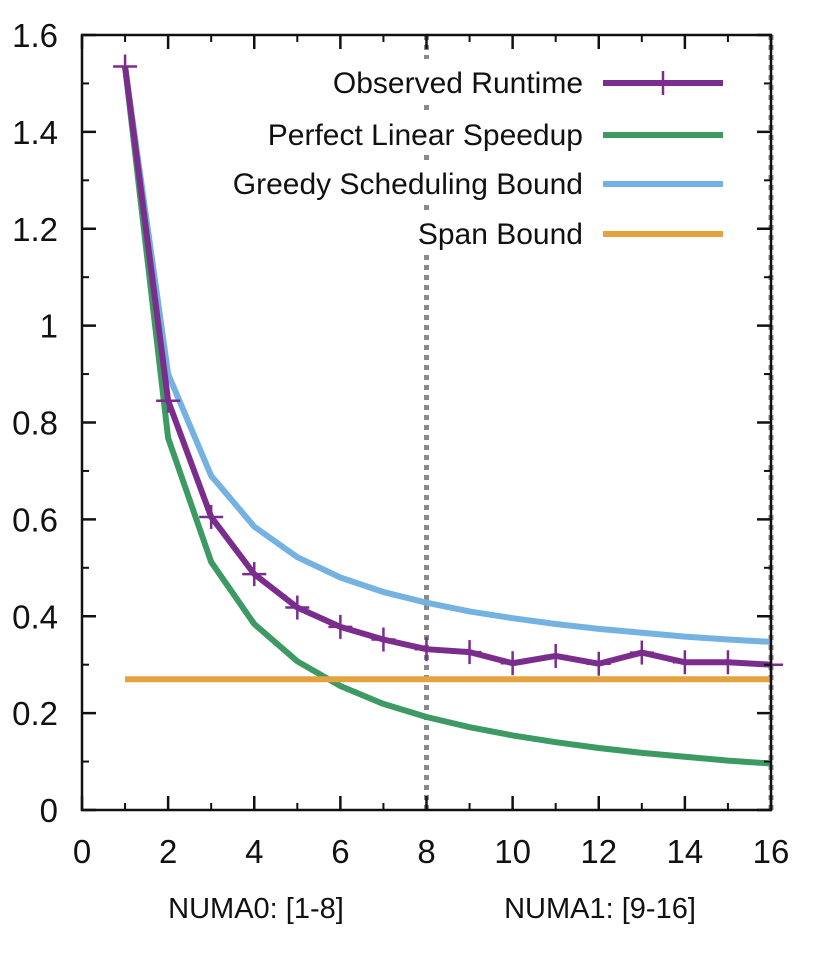 This screenshot has height=966, width=830. I want to click on x-tick-label: 0, so click(82, 851).